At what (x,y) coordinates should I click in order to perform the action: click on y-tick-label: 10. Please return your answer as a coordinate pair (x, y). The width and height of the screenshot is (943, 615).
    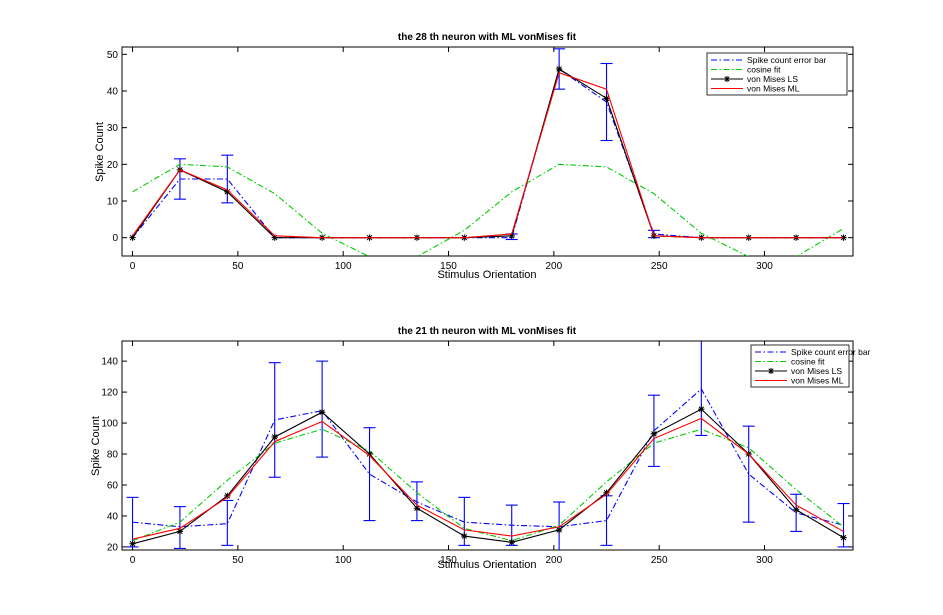
    Looking at the image, I should click on (113, 202).